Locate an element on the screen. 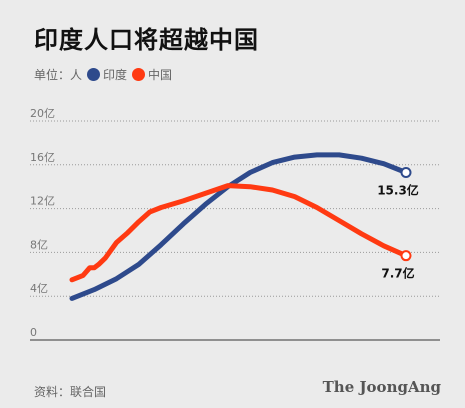 This screenshot has width=465, height=408. y-tick-label: 20亿 is located at coordinates (42, 113).